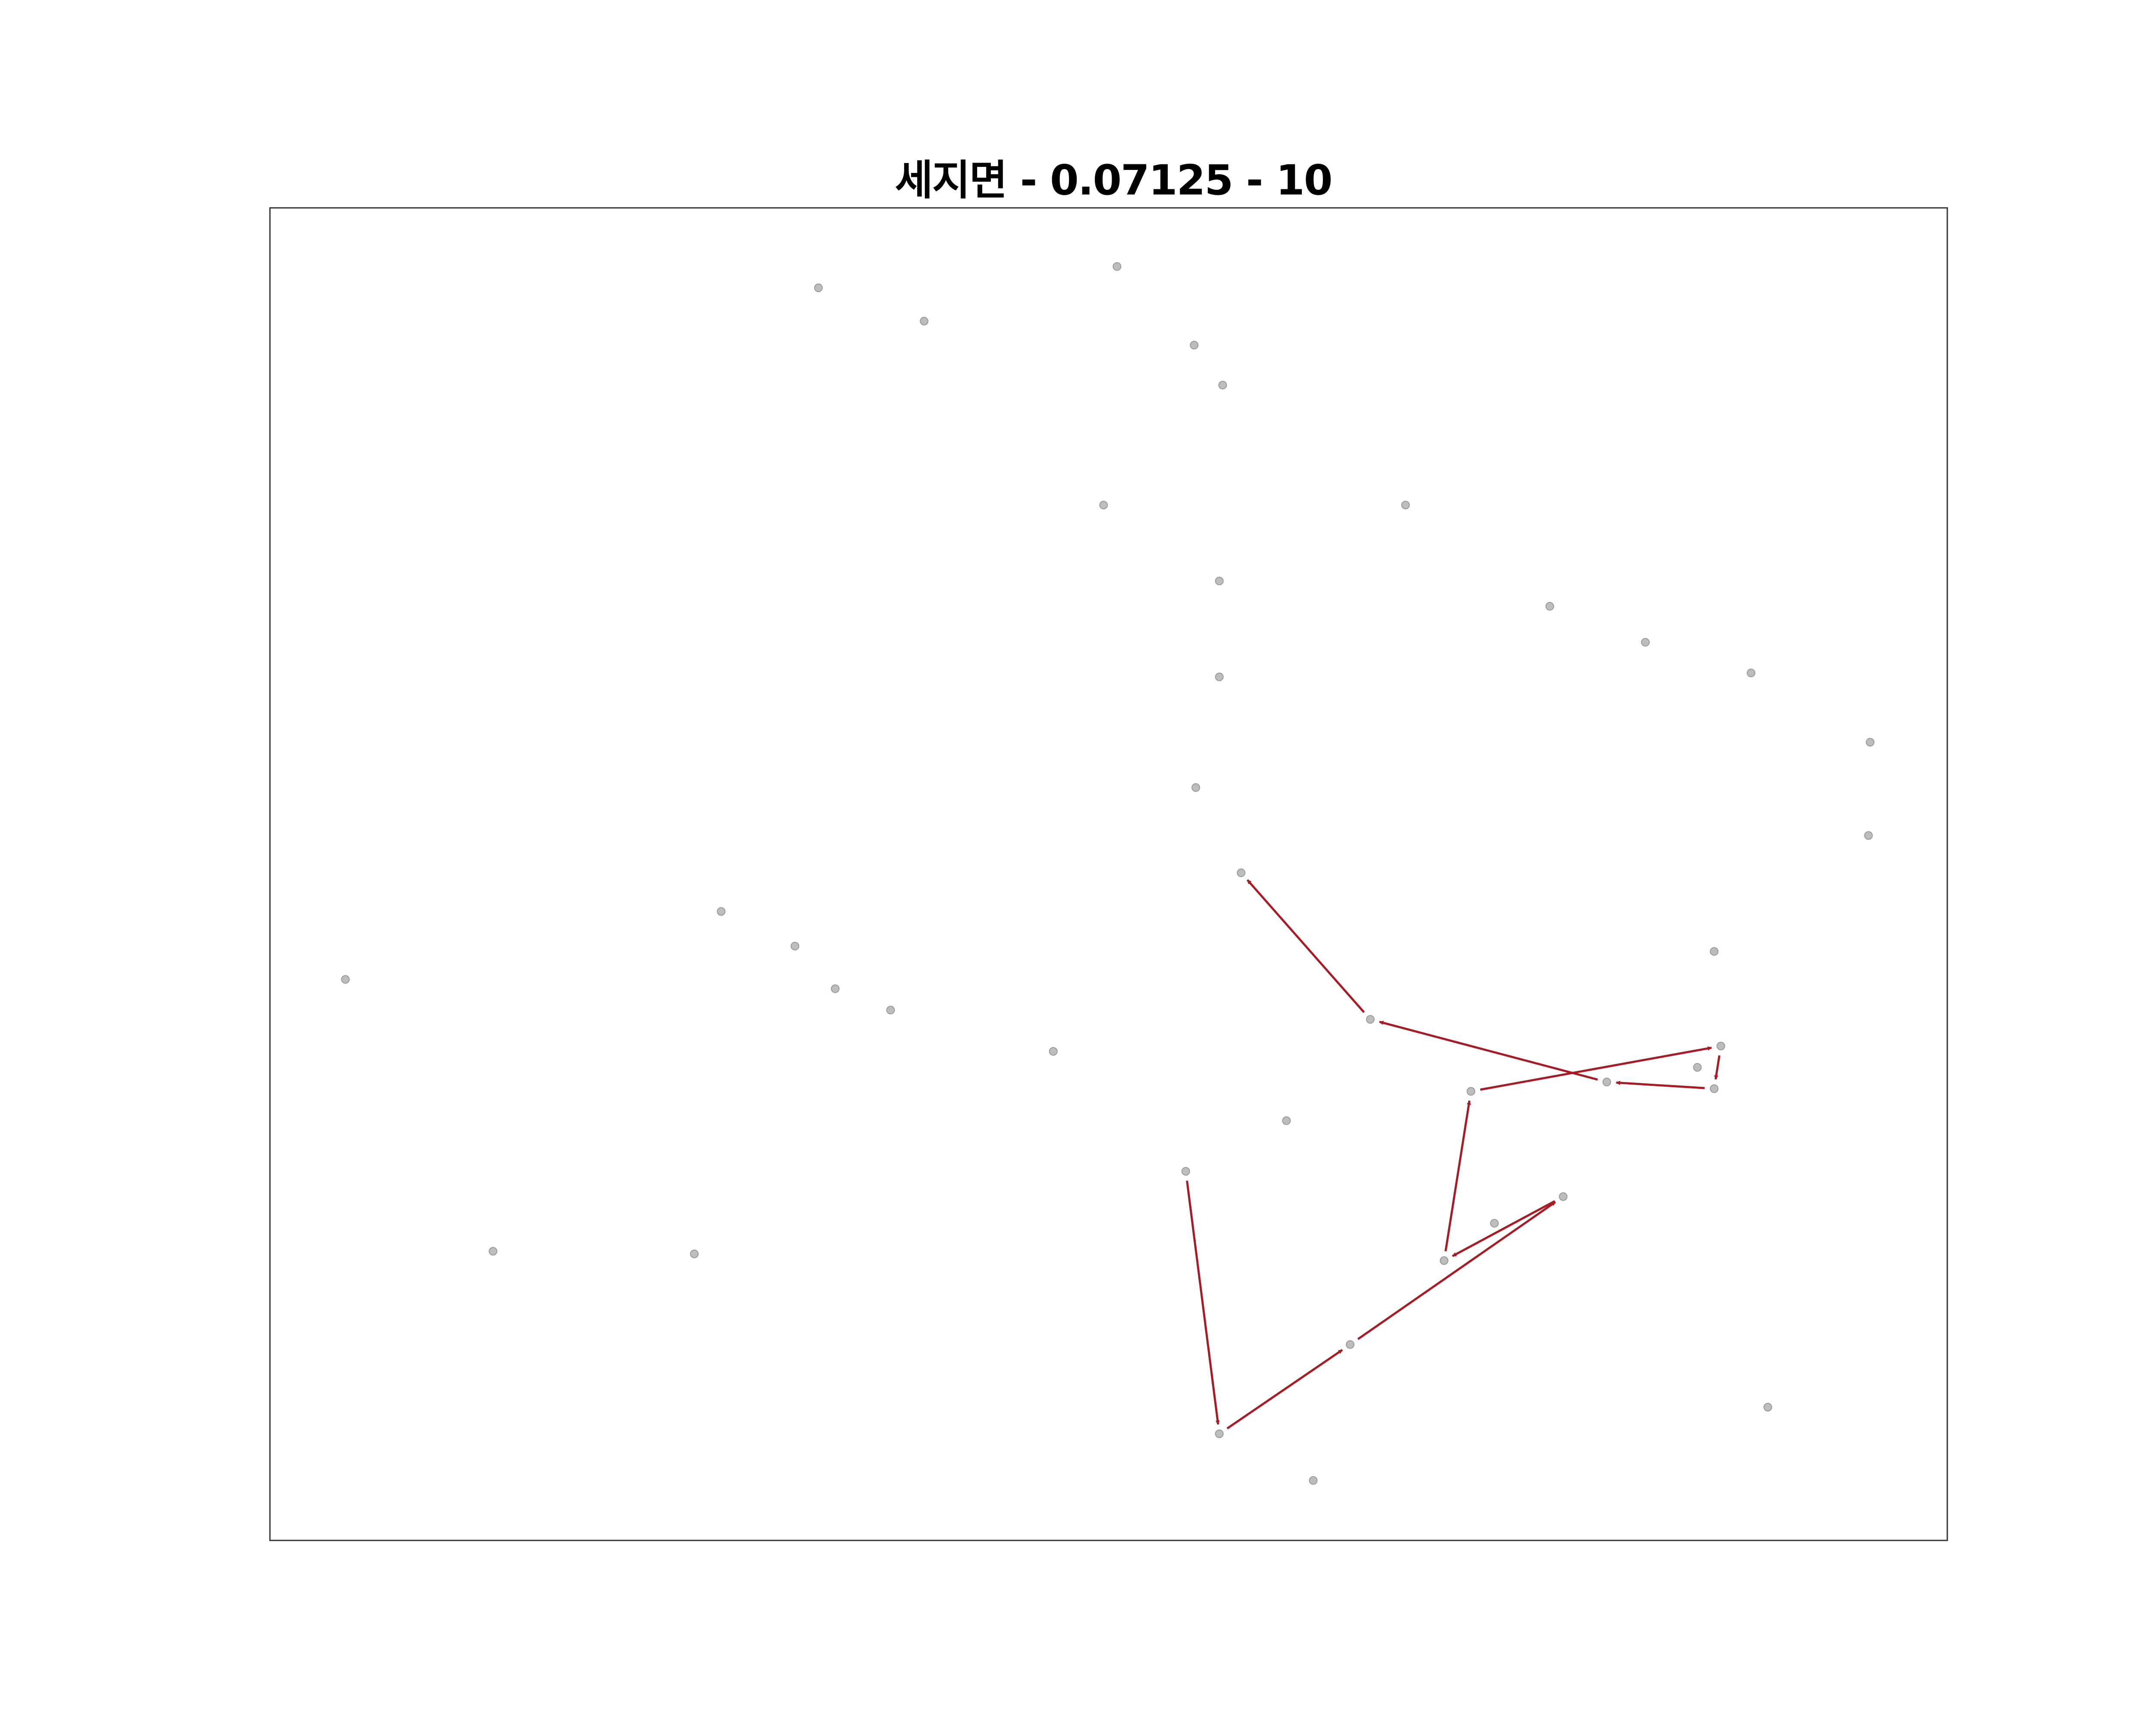  I want to click on tour-path, so click(1453, 1155).